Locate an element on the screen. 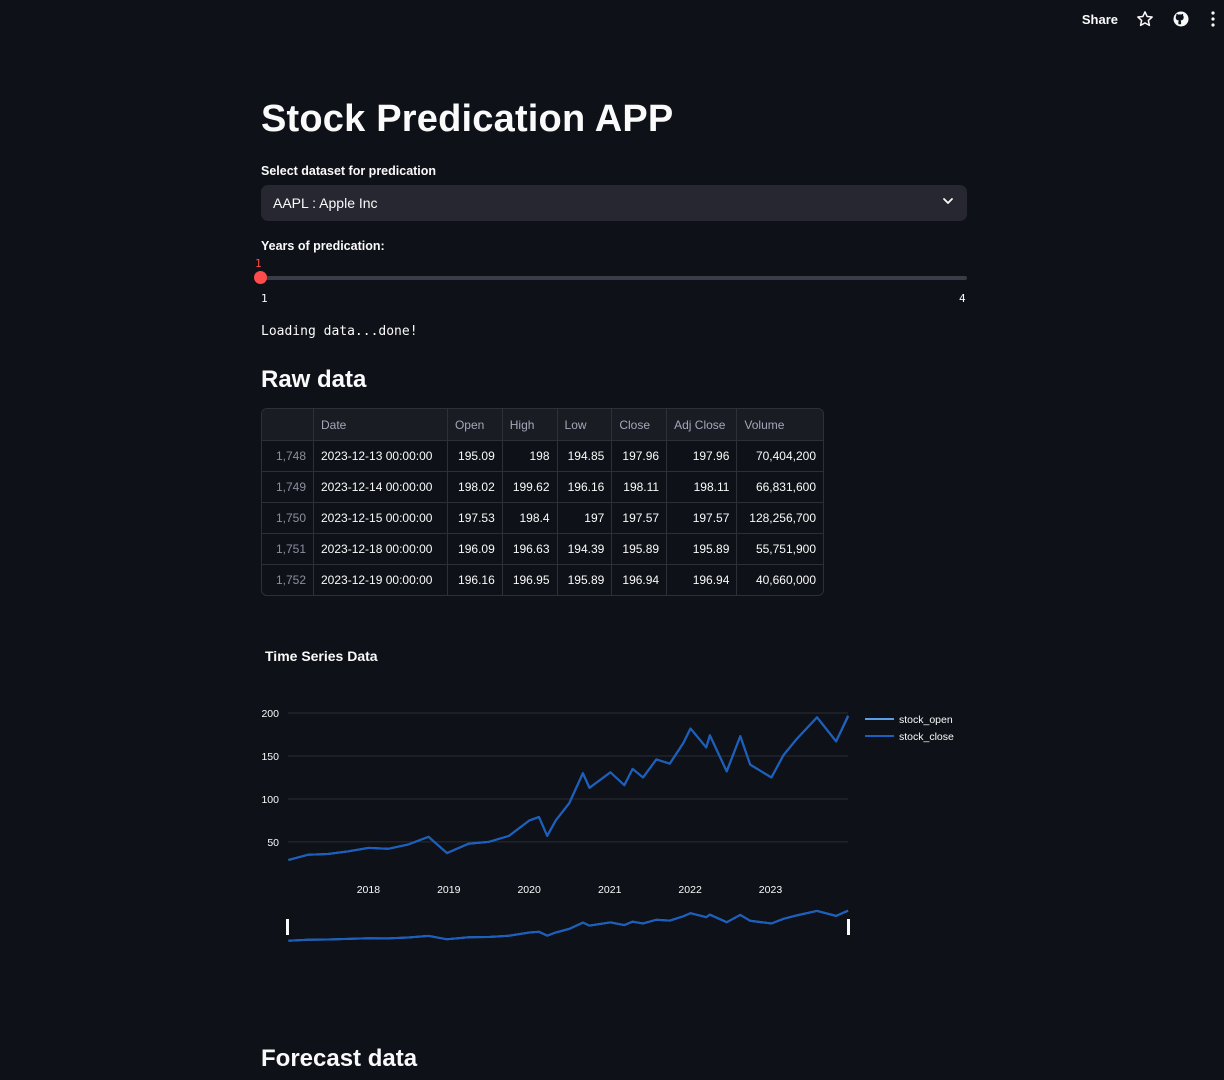  row-index-cell: 1,751 is located at coordinates (288, 549).